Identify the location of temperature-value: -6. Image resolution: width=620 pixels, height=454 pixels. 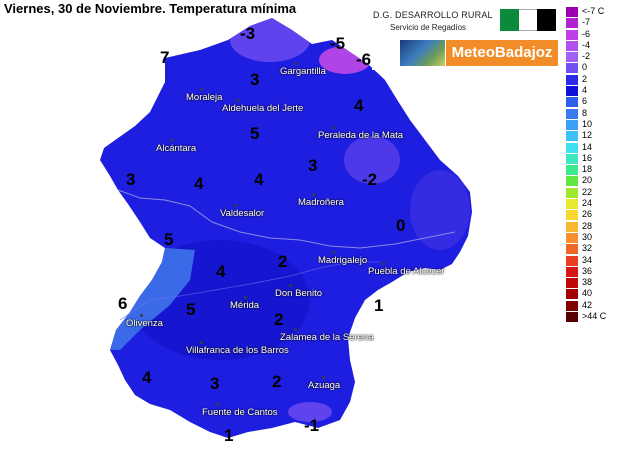
(364, 59).